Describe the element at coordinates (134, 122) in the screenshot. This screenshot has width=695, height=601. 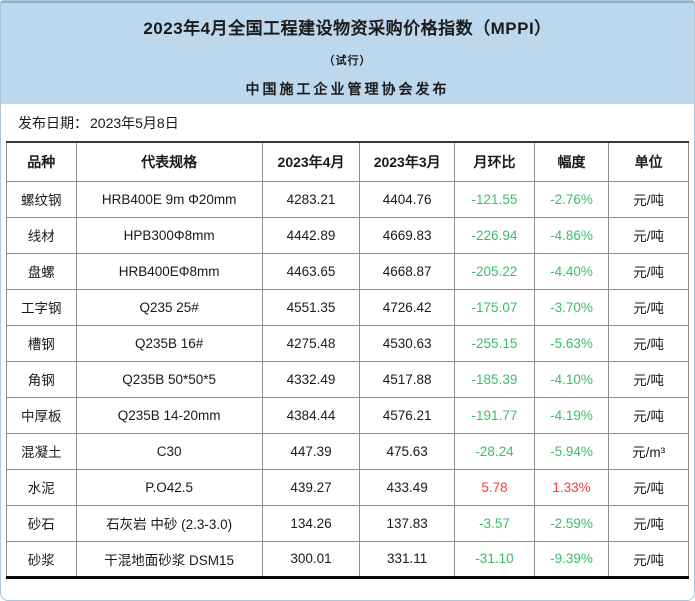
I see `release-date-value: 2023年5月8日` at that location.